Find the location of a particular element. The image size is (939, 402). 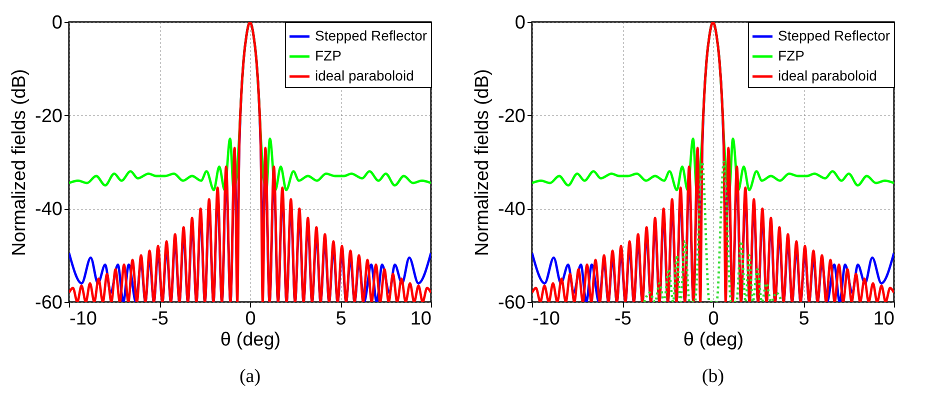

text: (a) is located at coordinates (250, 376).